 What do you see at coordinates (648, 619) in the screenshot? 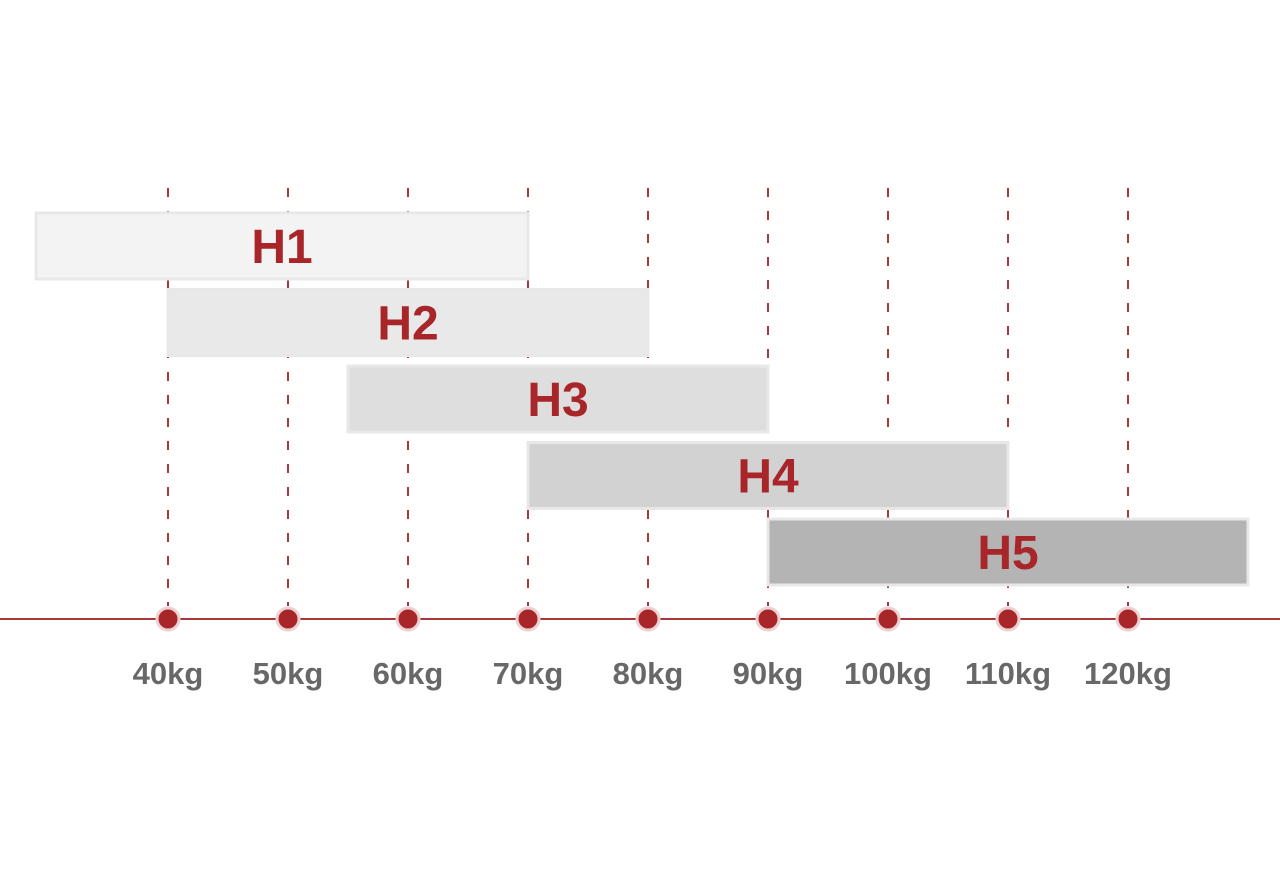
I see `tick-marker-80kg` at bounding box center [648, 619].